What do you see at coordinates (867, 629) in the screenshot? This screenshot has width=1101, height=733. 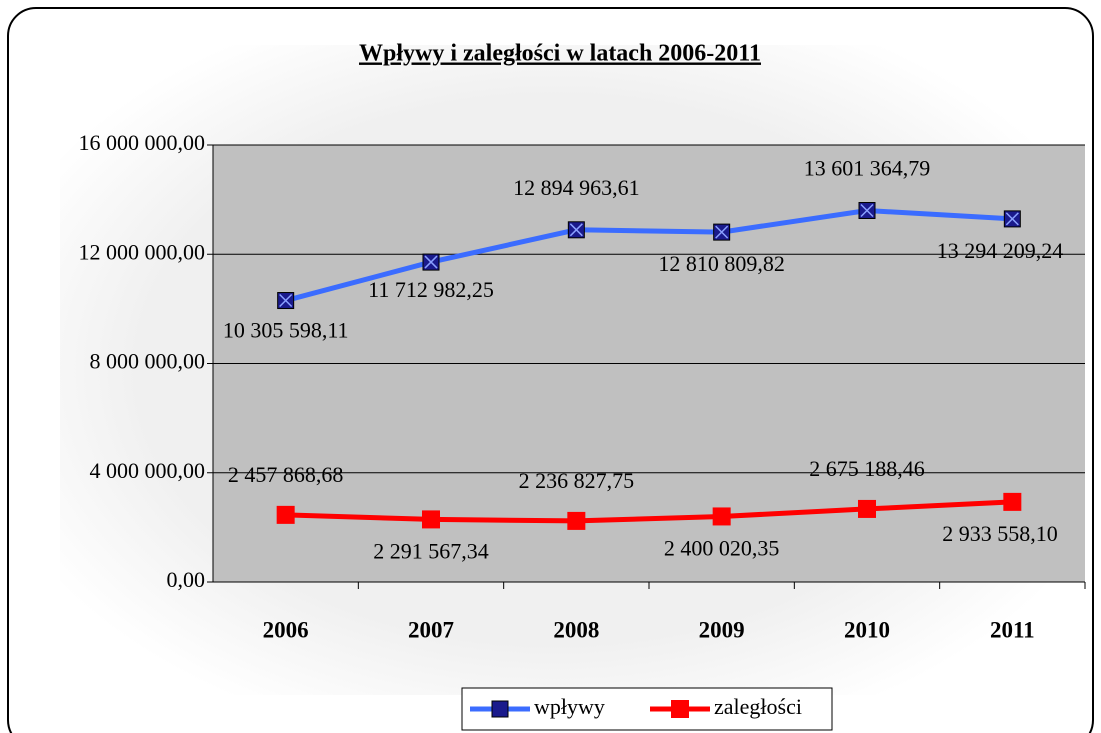 I see `x-tick-label: 2010` at bounding box center [867, 629].